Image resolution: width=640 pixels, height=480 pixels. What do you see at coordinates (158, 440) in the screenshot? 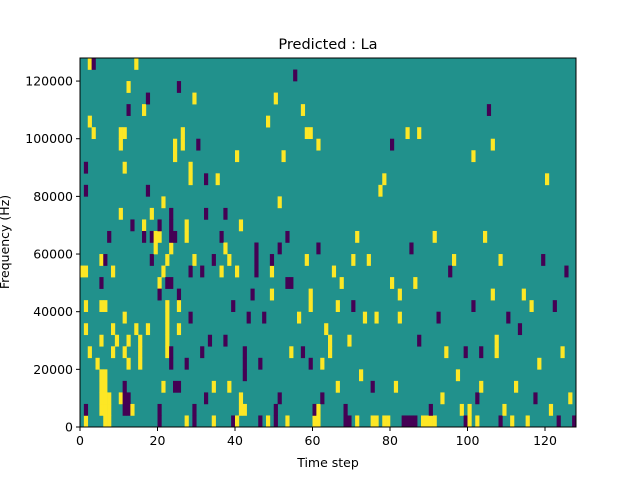
I see `x-tick-label: 20` at bounding box center [158, 440].